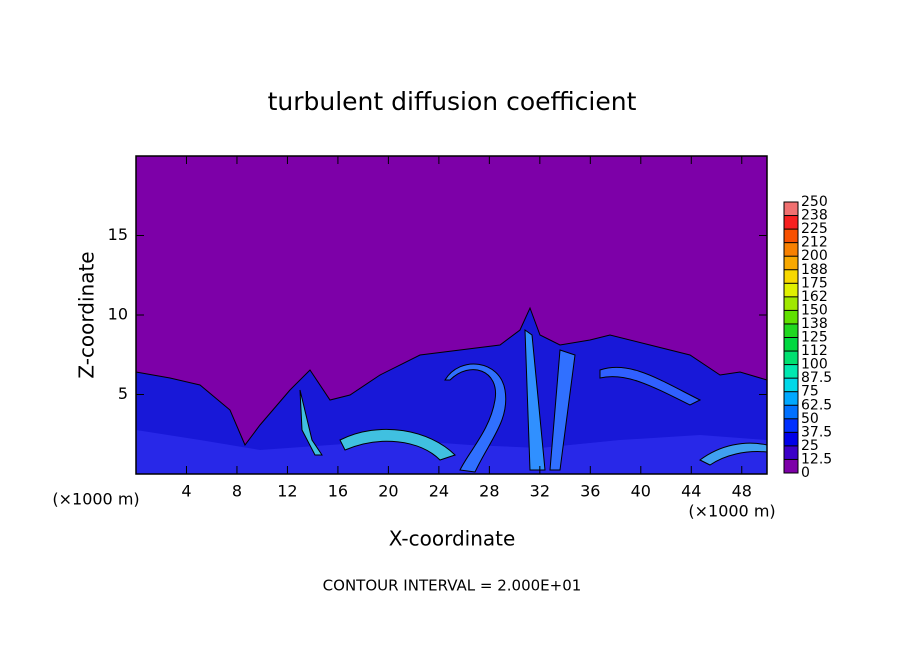 This screenshot has width=904, height=654. I want to click on x-tick-label: 44, so click(691, 491).